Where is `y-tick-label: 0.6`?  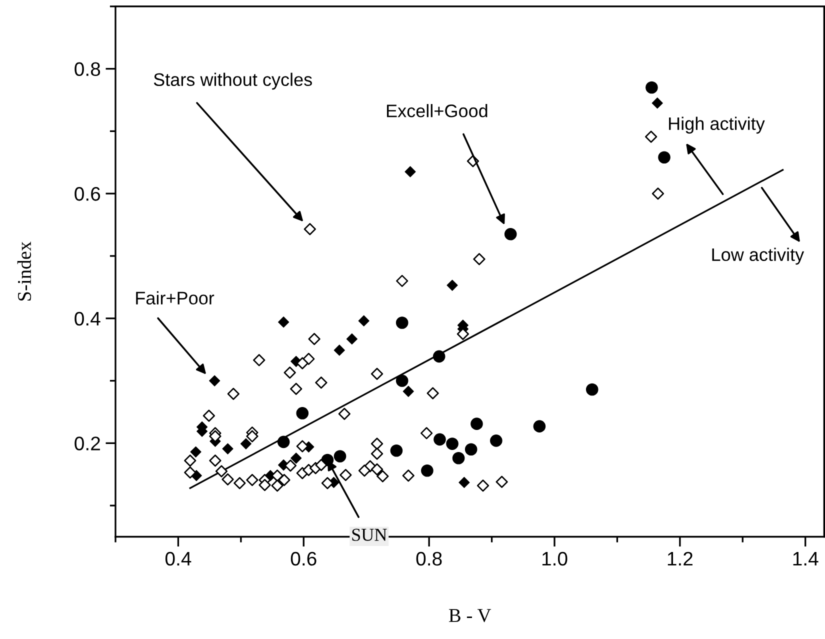
y-tick-label: 0.6 is located at coordinates (87, 194).